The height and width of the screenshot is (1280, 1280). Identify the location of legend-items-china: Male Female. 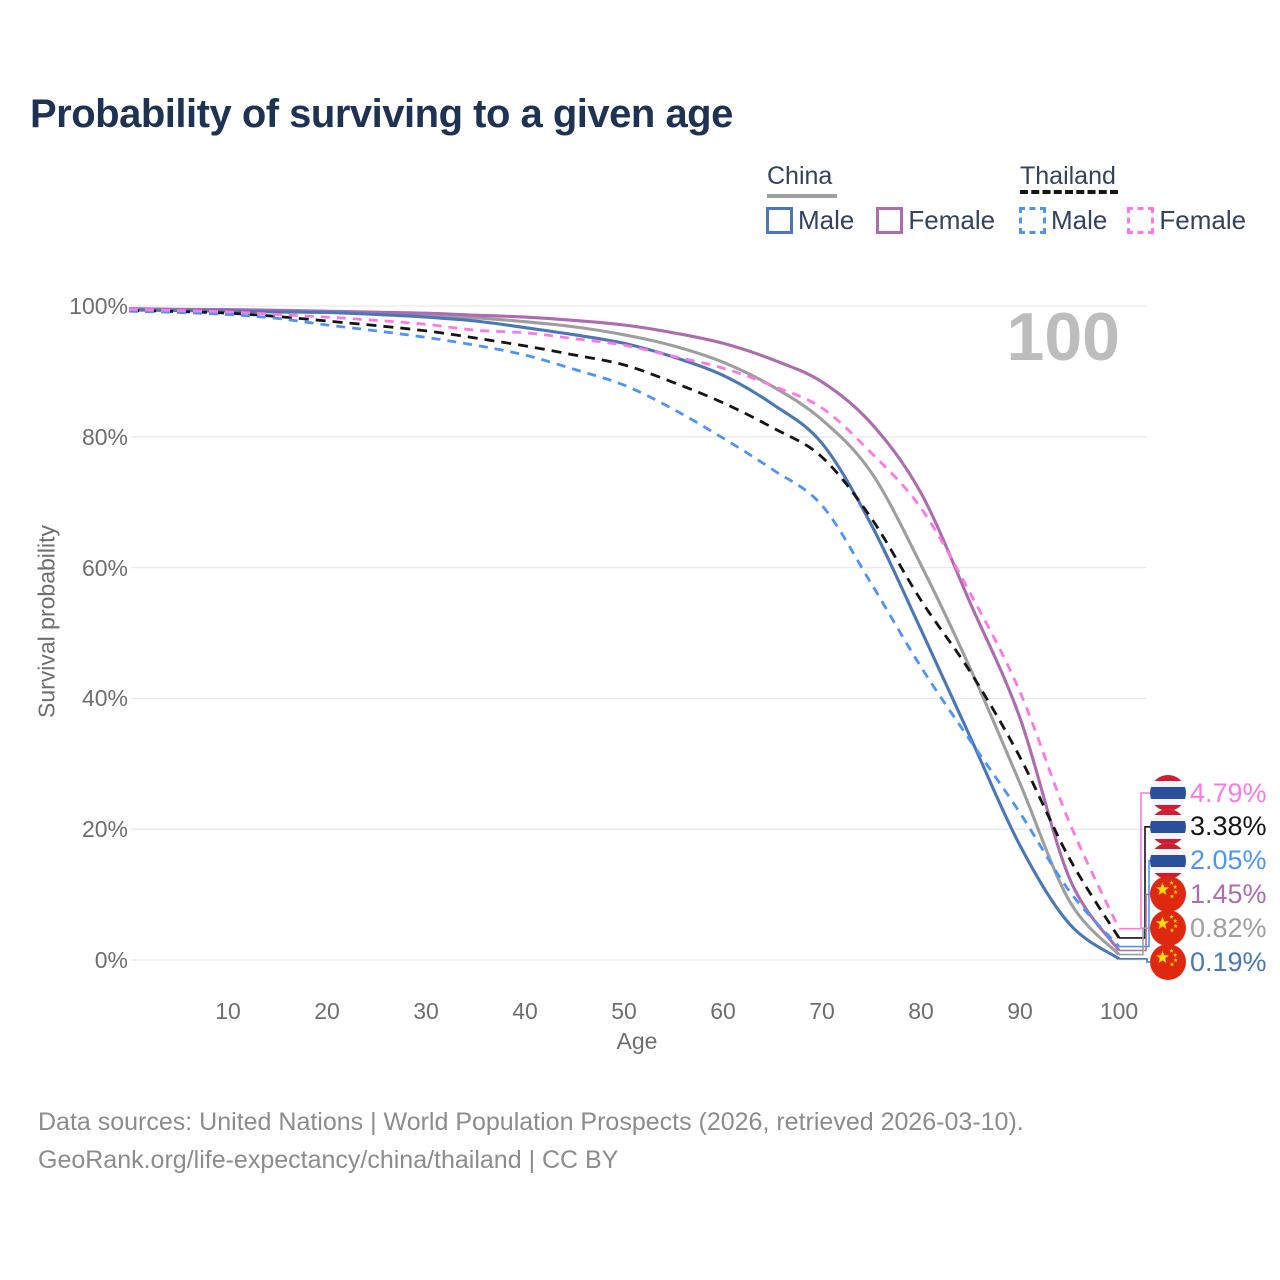
(880, 220).